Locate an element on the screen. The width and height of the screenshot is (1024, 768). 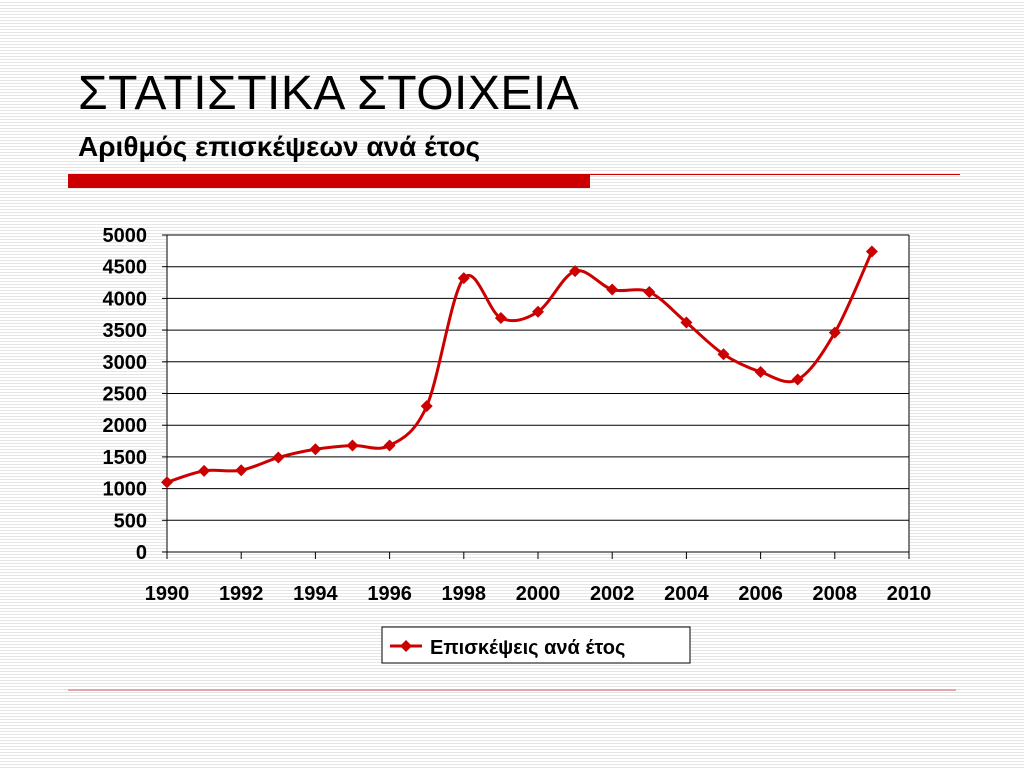
title-divider-line is located at coordinates (775, 174).